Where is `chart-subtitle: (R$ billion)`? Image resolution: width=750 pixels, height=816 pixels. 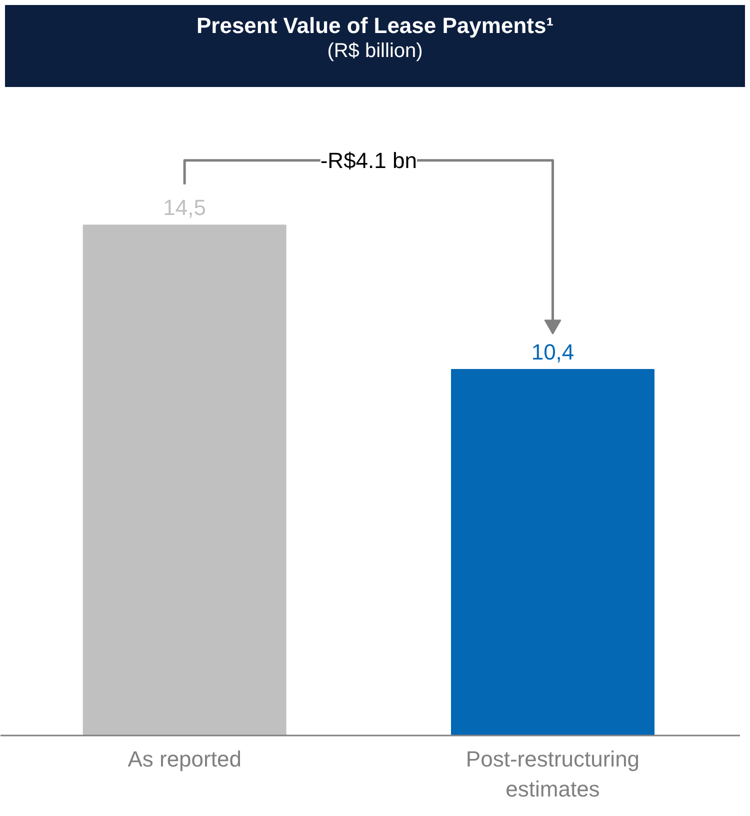
chart-subtitle: (R$ billion) is located at coordinates (375, 51).